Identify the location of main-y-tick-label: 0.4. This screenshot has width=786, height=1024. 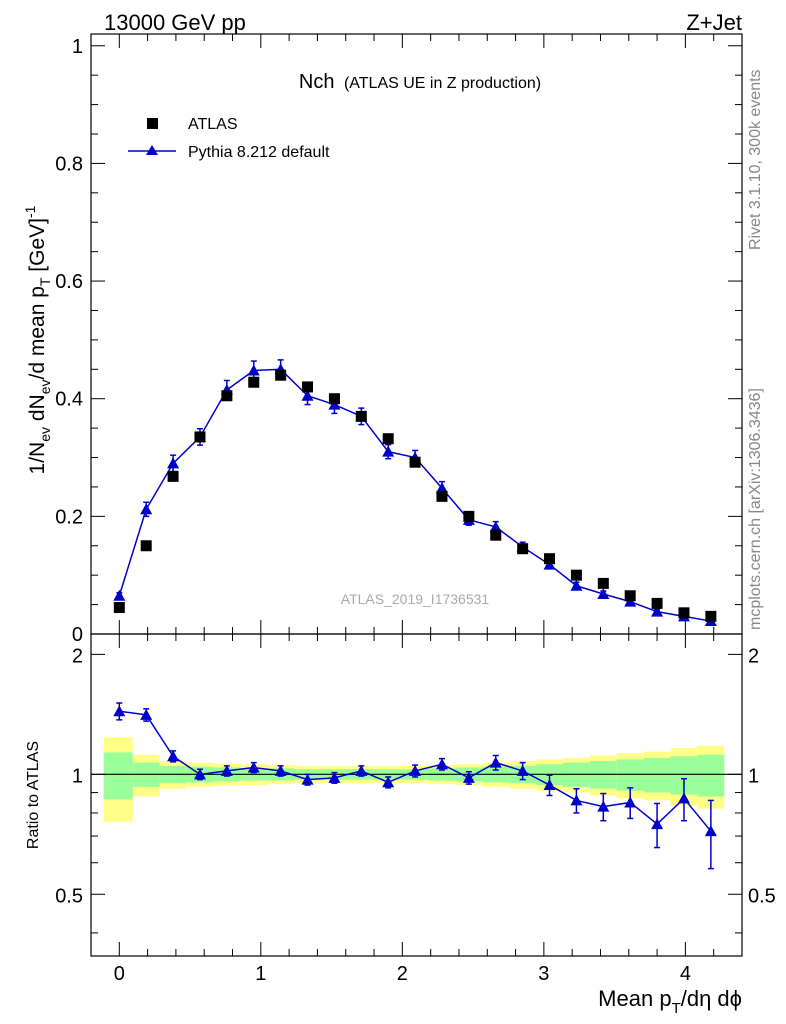
(69, 400).